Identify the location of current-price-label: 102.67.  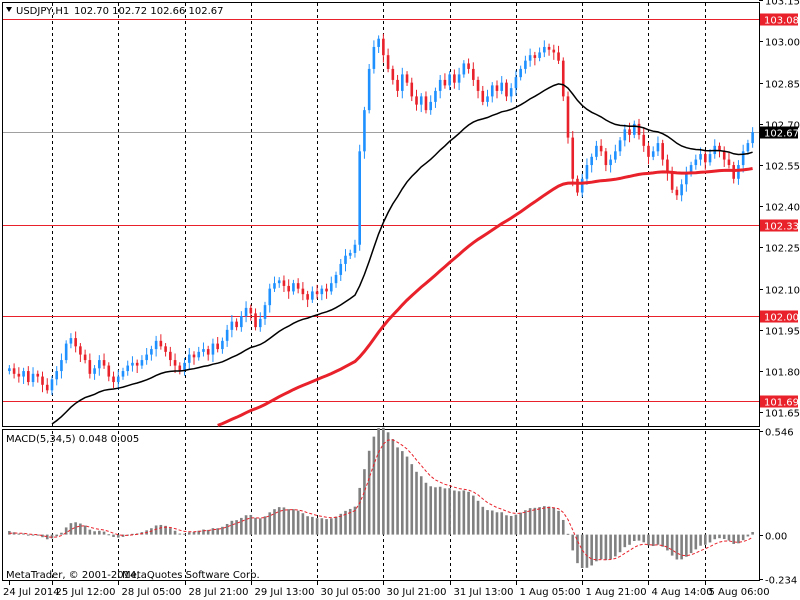
(781, 134).